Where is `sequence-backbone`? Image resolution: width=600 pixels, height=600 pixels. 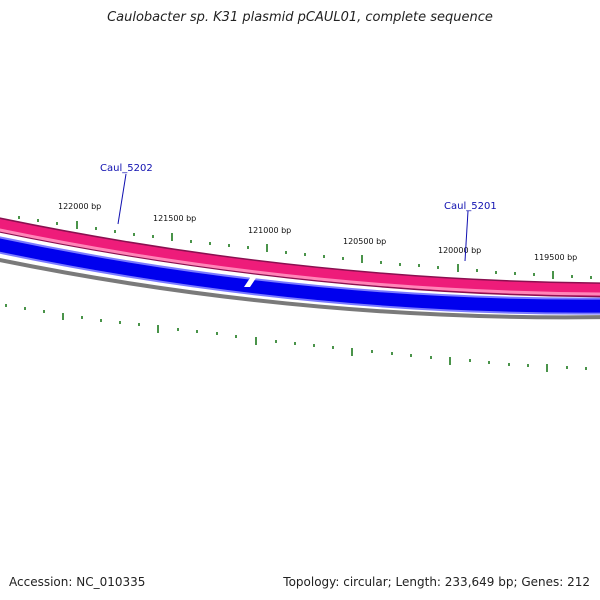
sequence-backbone is located at coordinates (300, 288).